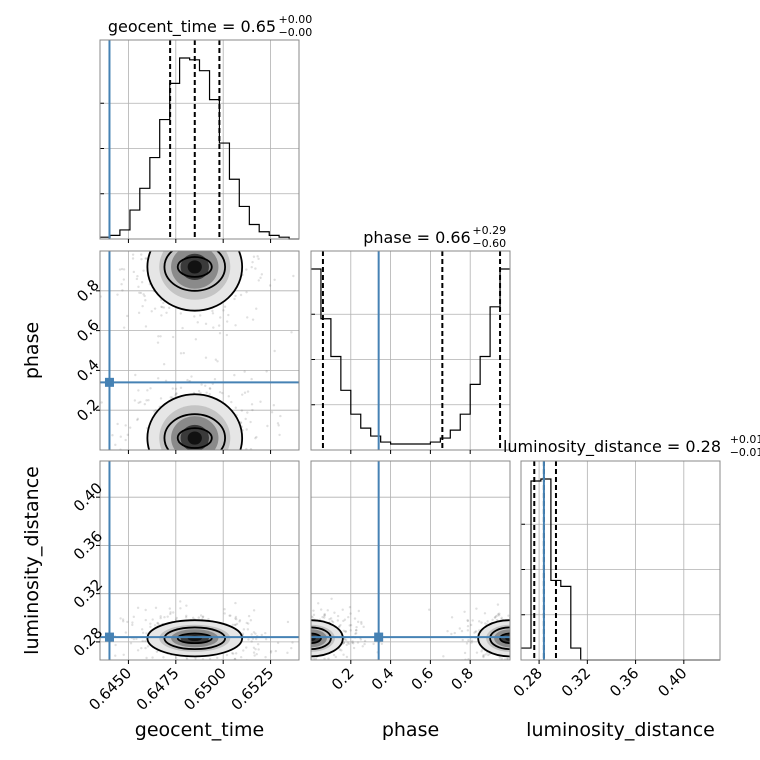 Image resolution: width=760 pixels, height=760 pixels. I want to click on panel-title-geocent_time: geocent_time = 0.65 +0.00−0.00, so click(210, 26).